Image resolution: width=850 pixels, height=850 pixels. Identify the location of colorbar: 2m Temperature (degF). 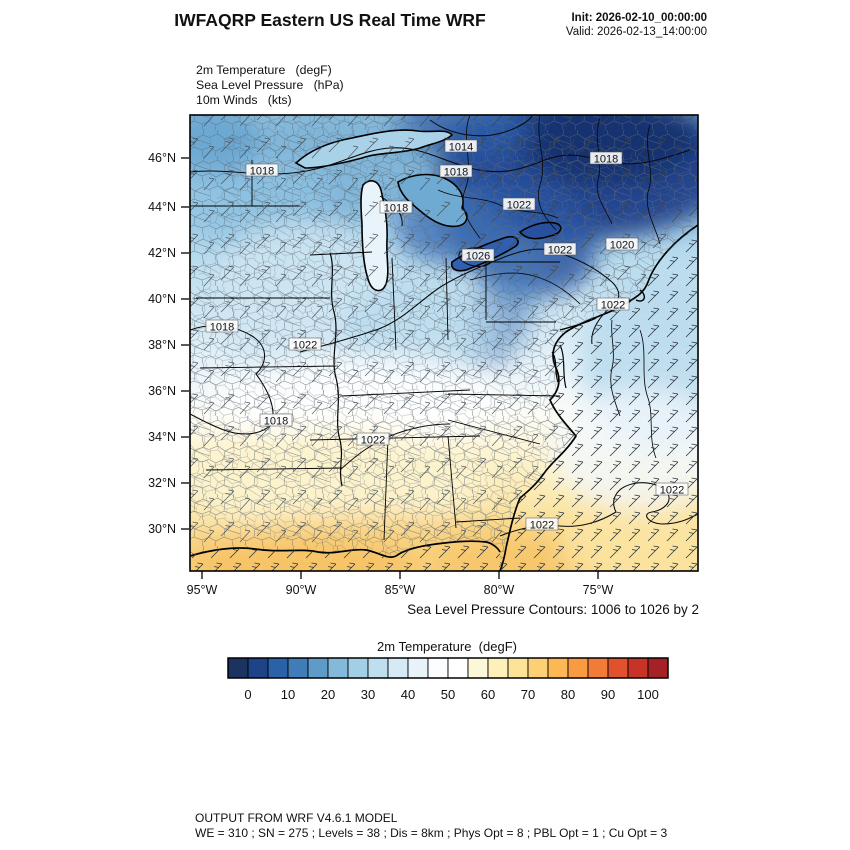
(448, 670).